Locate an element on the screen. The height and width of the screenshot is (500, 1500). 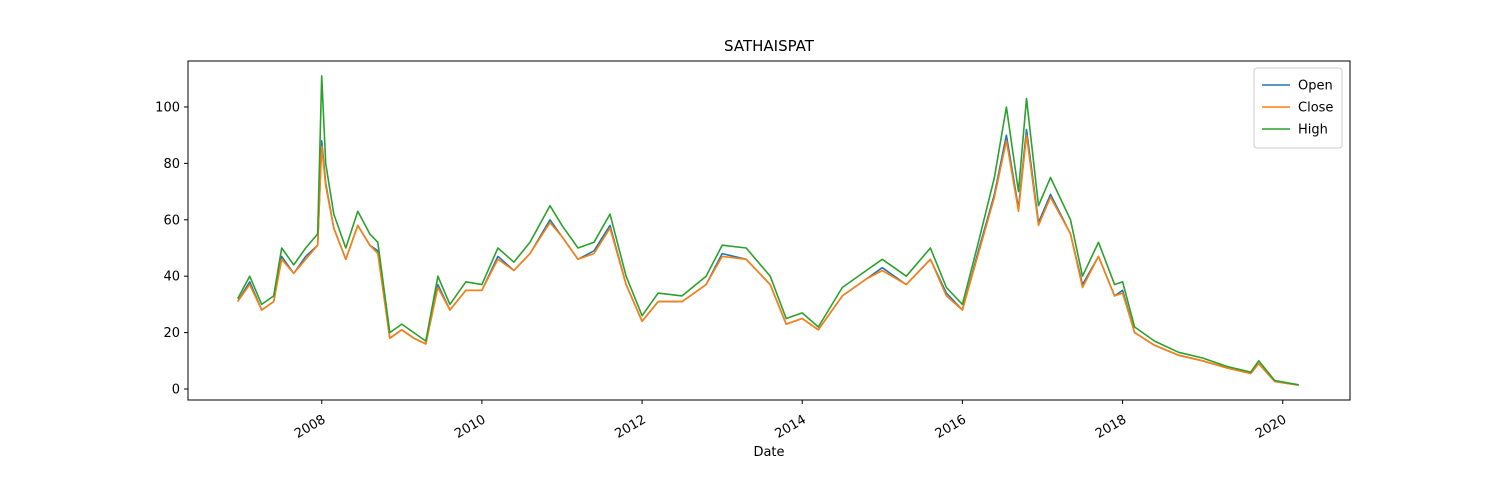
legend-label: High is located at coordinates (1313, 130).